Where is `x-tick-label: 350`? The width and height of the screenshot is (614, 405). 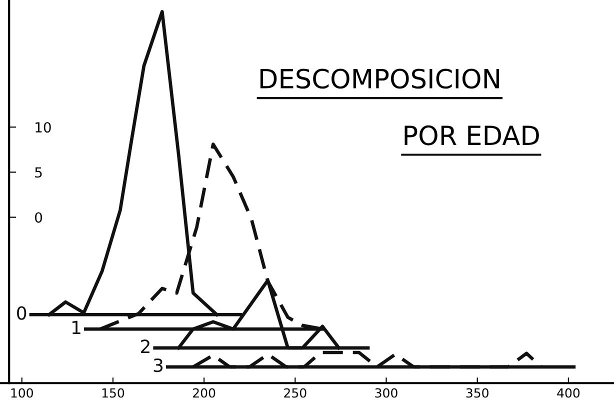
x-tick-label: 350 is located at coordinates (477, 393).